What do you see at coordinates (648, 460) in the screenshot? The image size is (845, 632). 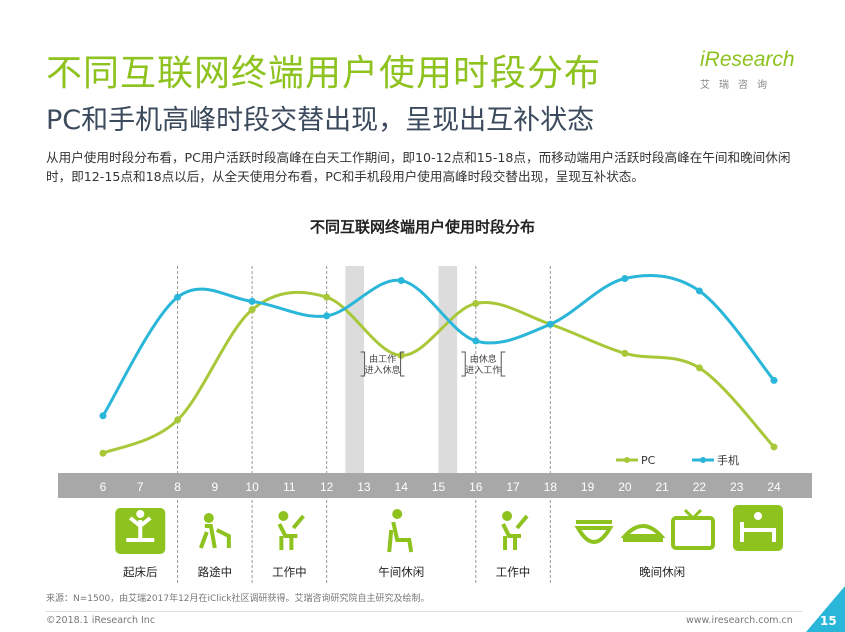 I see `legend-label: PC` at bounding box center [648, 460].